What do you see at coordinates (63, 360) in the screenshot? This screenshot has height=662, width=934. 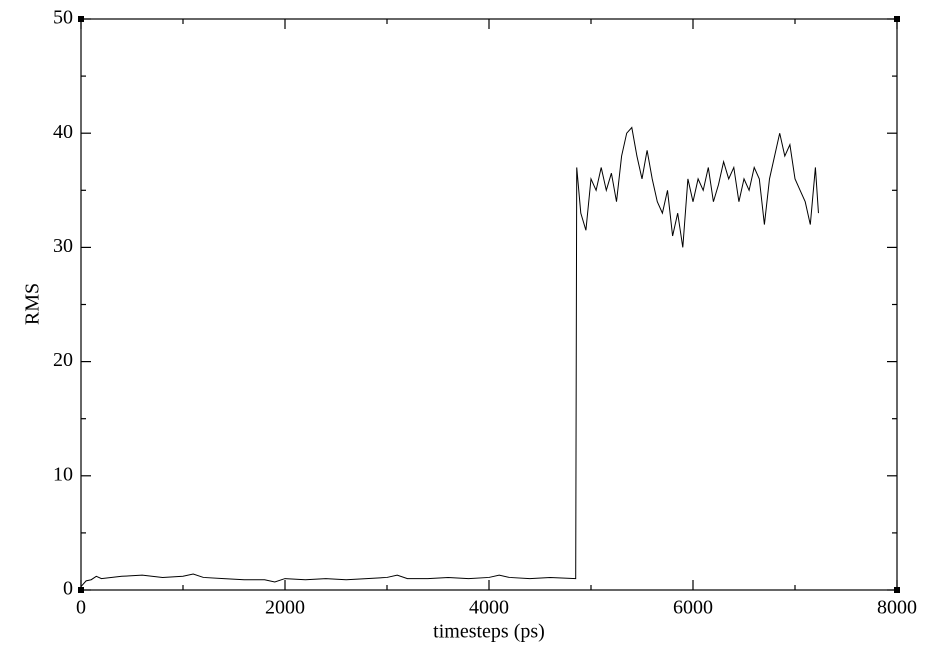 I see `y-tick-label: 20` at bounding box center [63, 360].